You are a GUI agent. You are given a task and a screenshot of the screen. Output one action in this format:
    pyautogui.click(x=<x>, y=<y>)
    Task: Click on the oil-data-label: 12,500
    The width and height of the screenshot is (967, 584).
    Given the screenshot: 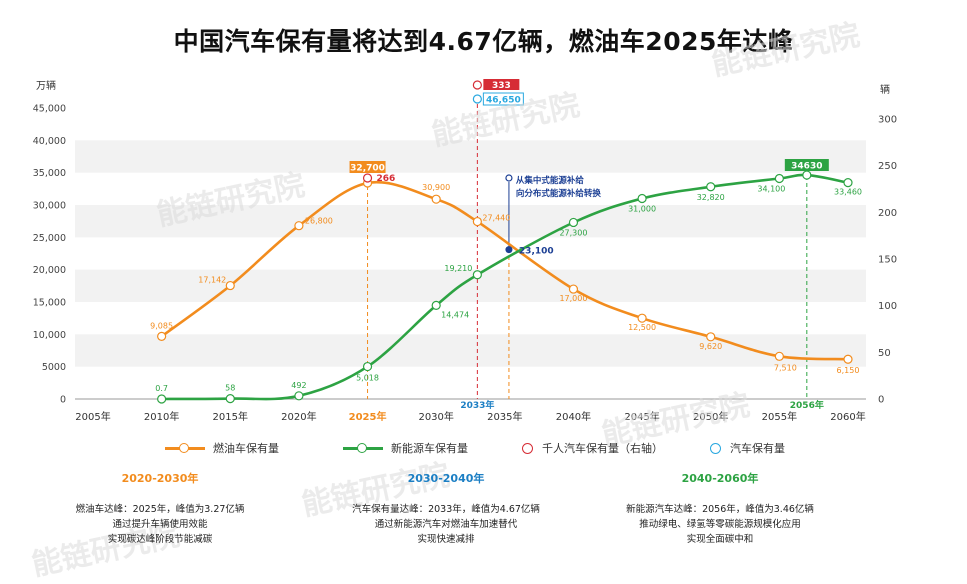 What is the action you would take?
    pyautogui.click(x=642, y=327)
    